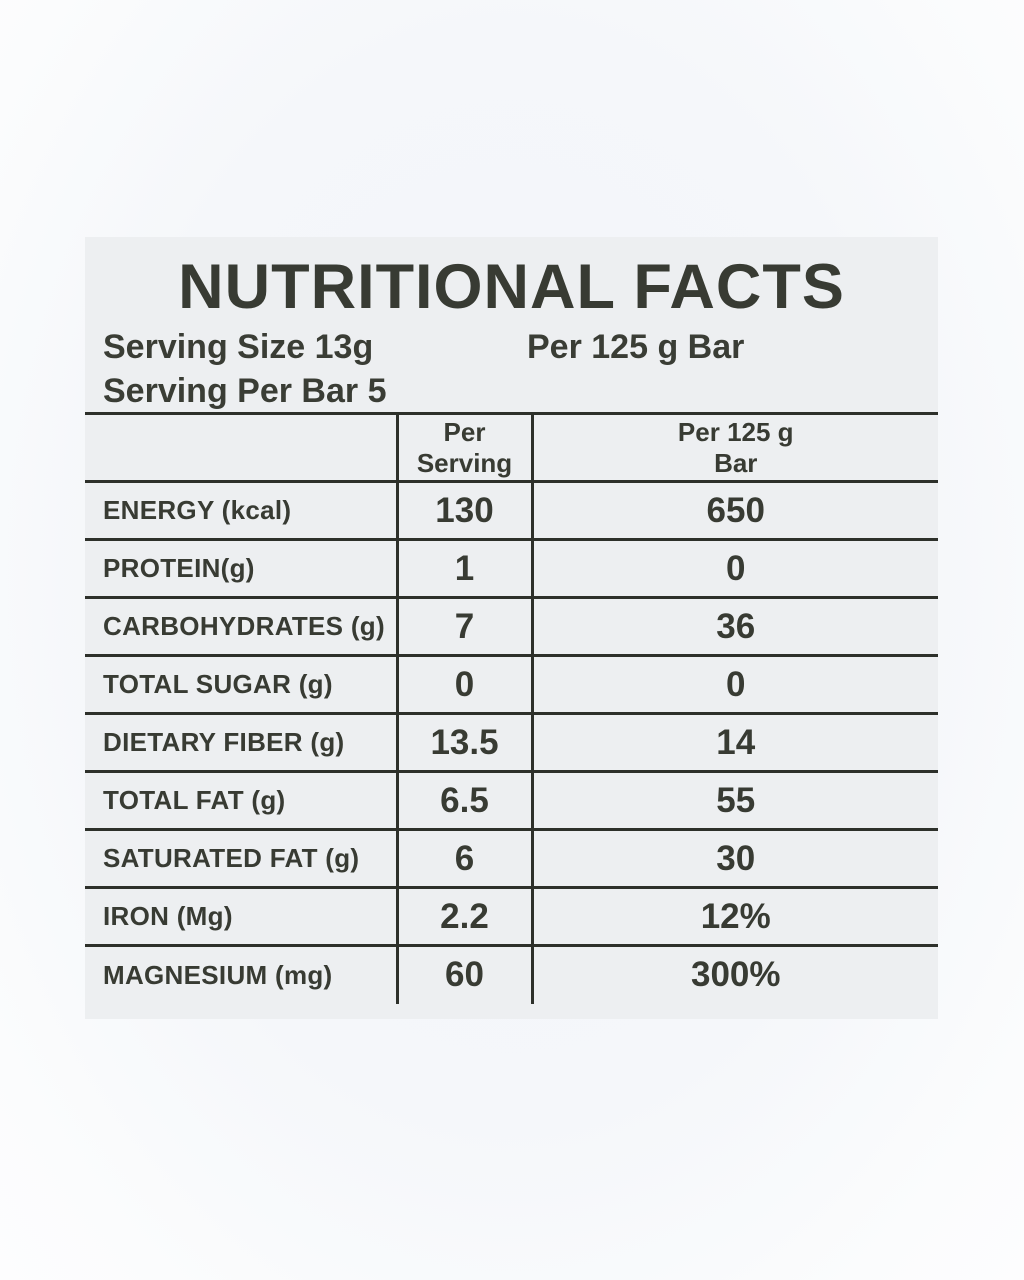 The image size is (1024, 1280). I want to click on per-bar-cell: 650, so click(734, 510).